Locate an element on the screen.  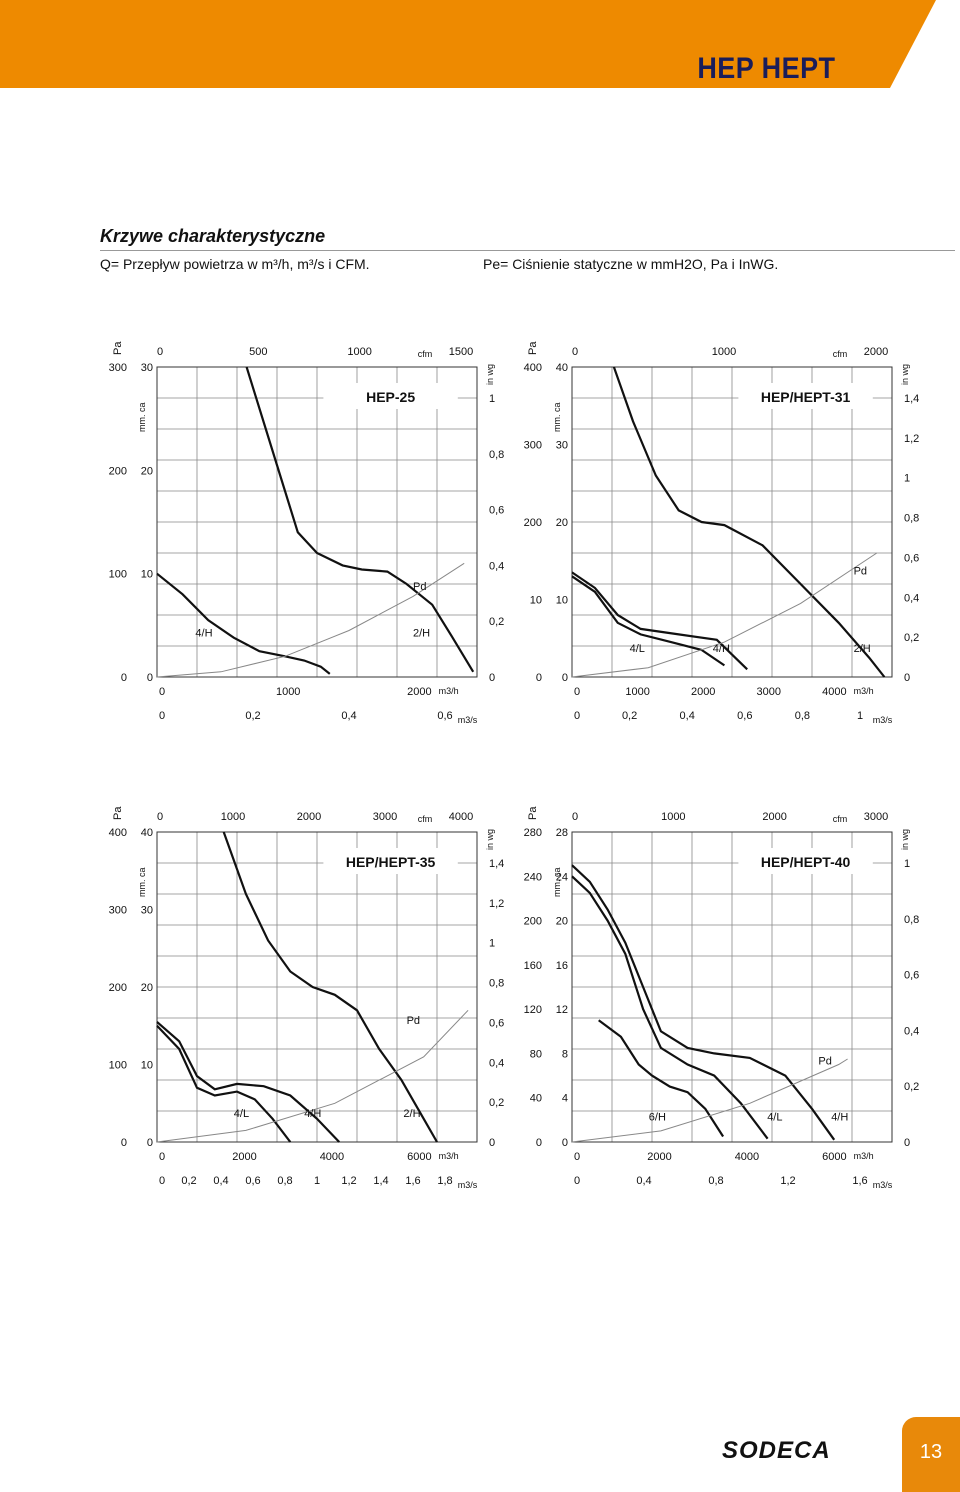
plot-frame is located at coordinates (732, 987).